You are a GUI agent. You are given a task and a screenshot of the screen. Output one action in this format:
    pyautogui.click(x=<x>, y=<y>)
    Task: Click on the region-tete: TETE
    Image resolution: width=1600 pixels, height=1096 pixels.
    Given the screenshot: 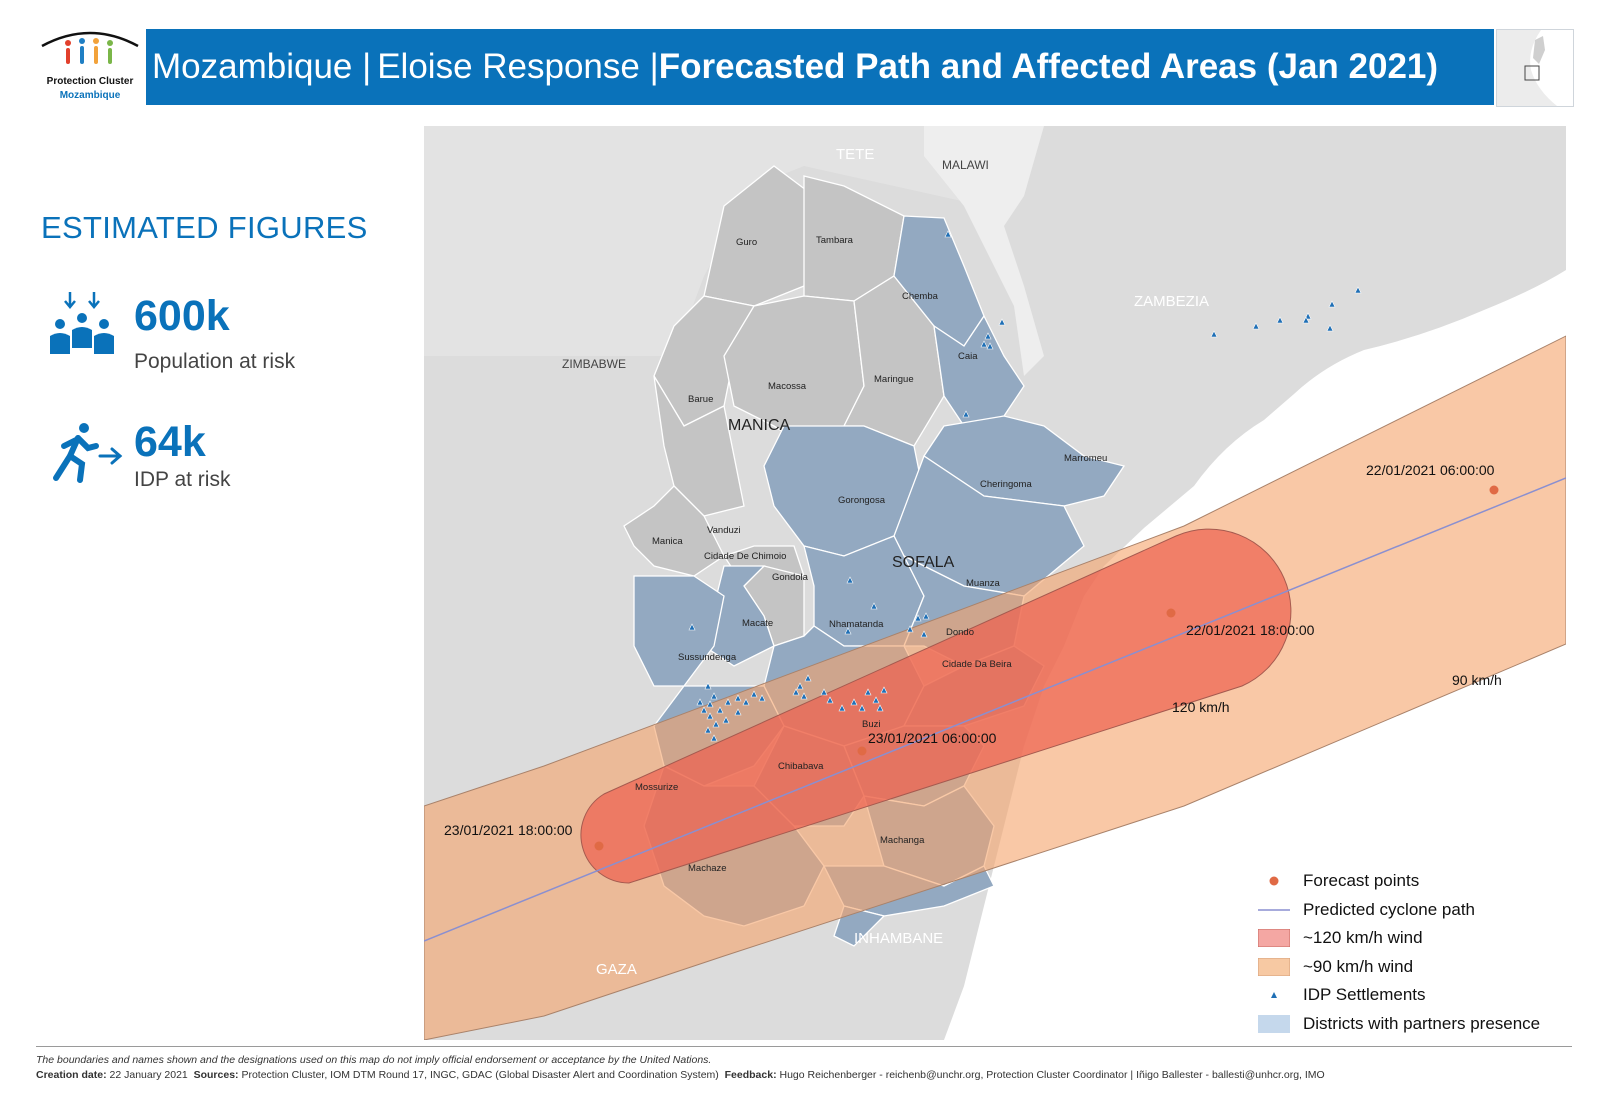 What is the action you would take?
    pyautogui.click(x=855, y=154)
    